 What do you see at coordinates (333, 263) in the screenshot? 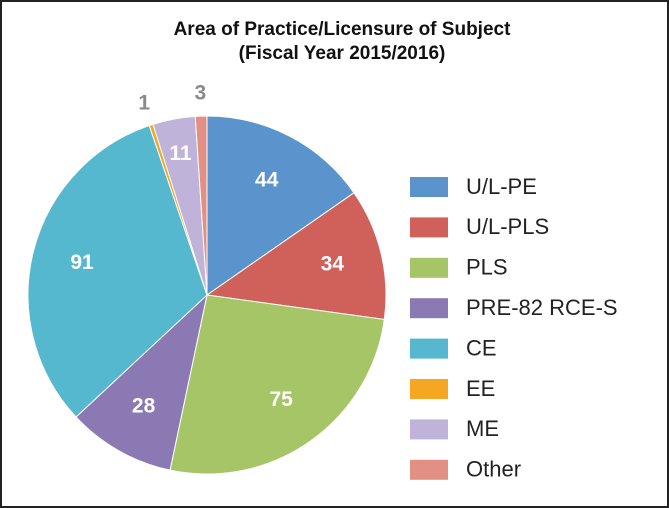
I see `data-label: 34` at bounding box center [333, 263].